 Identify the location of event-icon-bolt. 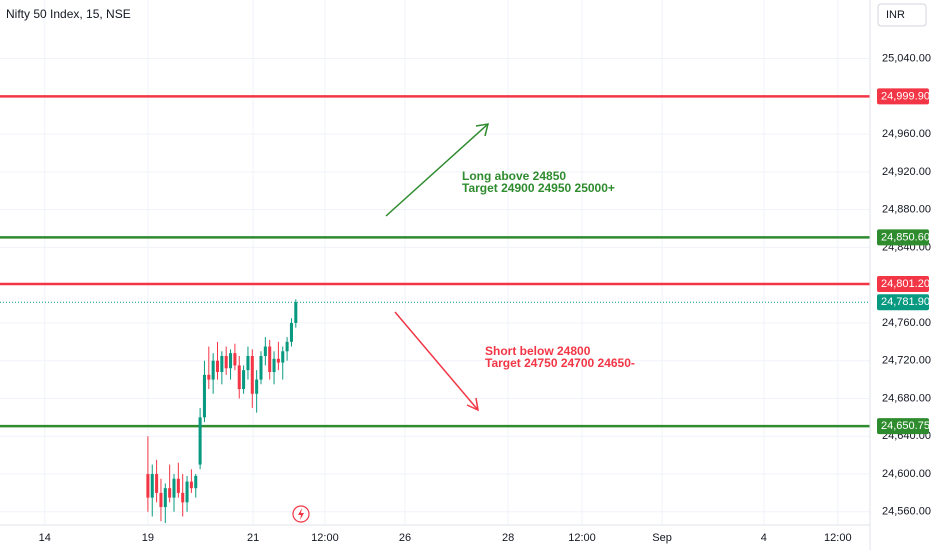
(301, 514).